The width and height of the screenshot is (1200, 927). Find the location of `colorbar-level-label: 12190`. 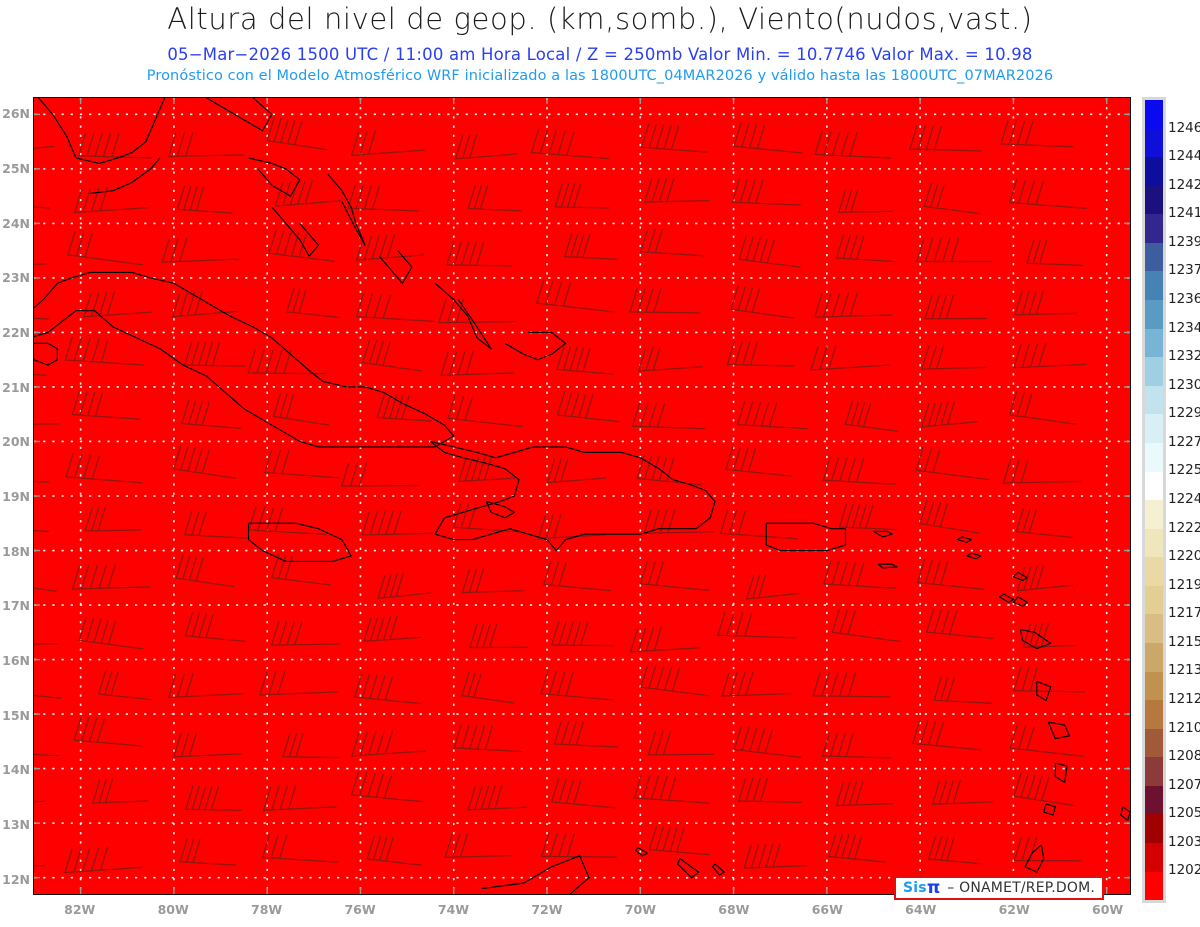

colorbar-level-label: 12190 is located at coordinates (1184, 584).